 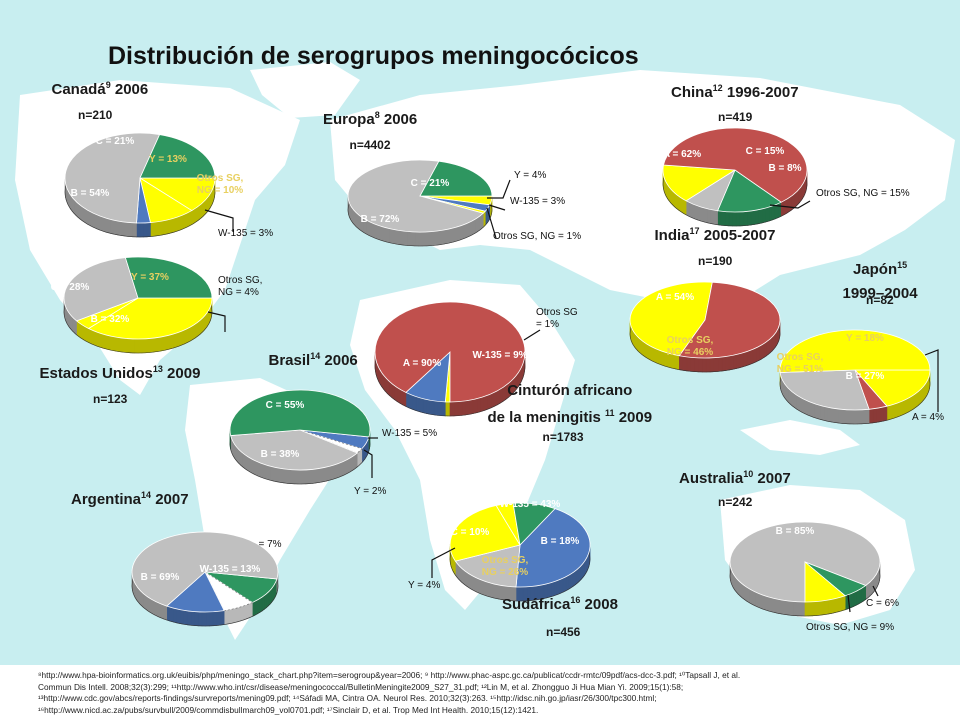 What do you see at coordinates (557, 318) in the screenshot?
I see `slice-label: Otros SG = 1%` at bounding box center [557, 318].